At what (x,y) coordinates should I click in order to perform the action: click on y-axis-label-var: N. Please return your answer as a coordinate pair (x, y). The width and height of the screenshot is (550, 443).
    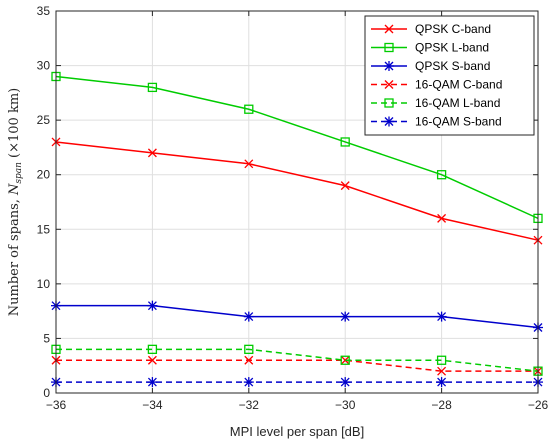
    Looking at the image, I should click on (14, 189).